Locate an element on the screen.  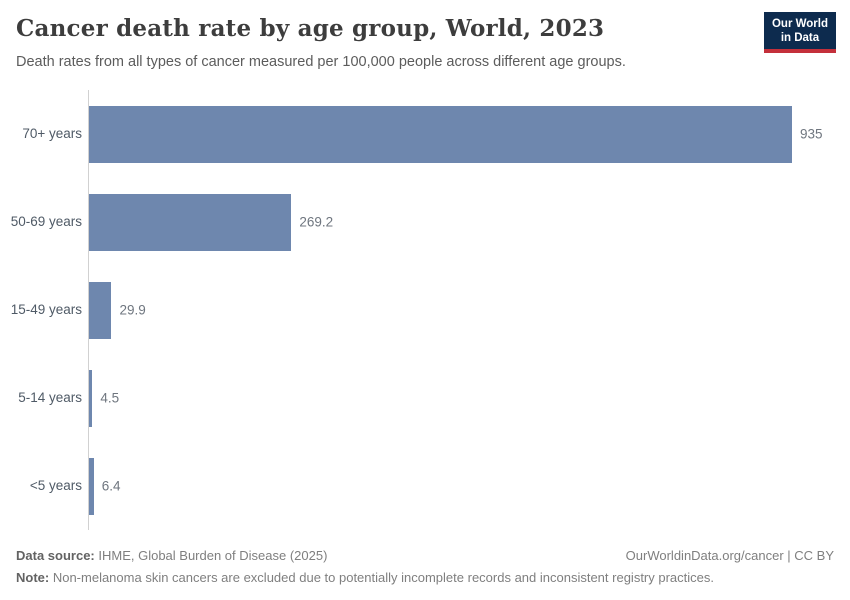
bar-row: 70+ years 935 is located at coordinates (425, 134).